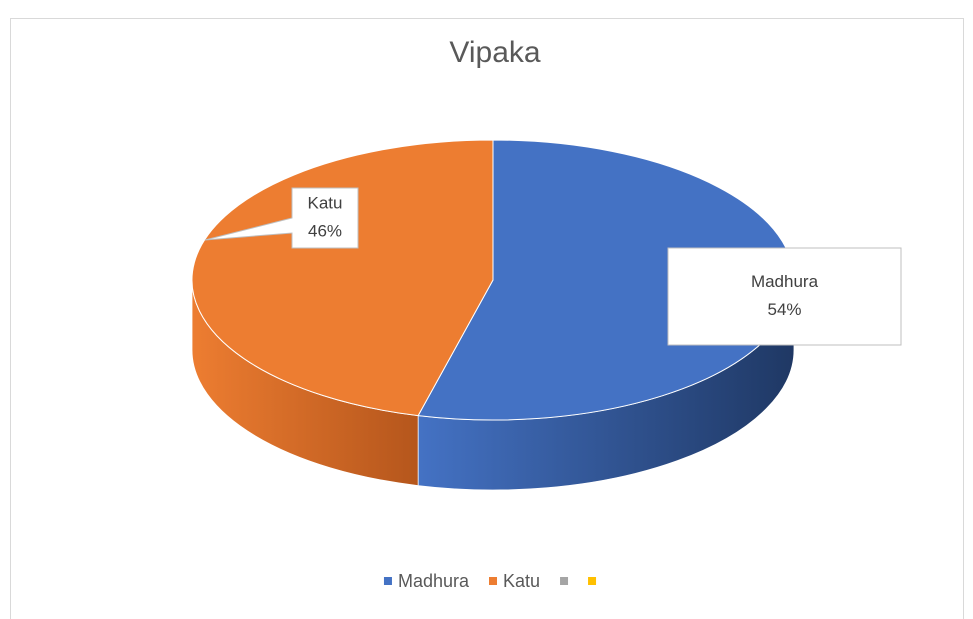  Describe the element at coordinates (784, 309) in the screenshot. I see `data-label-value: 54%` at that location.